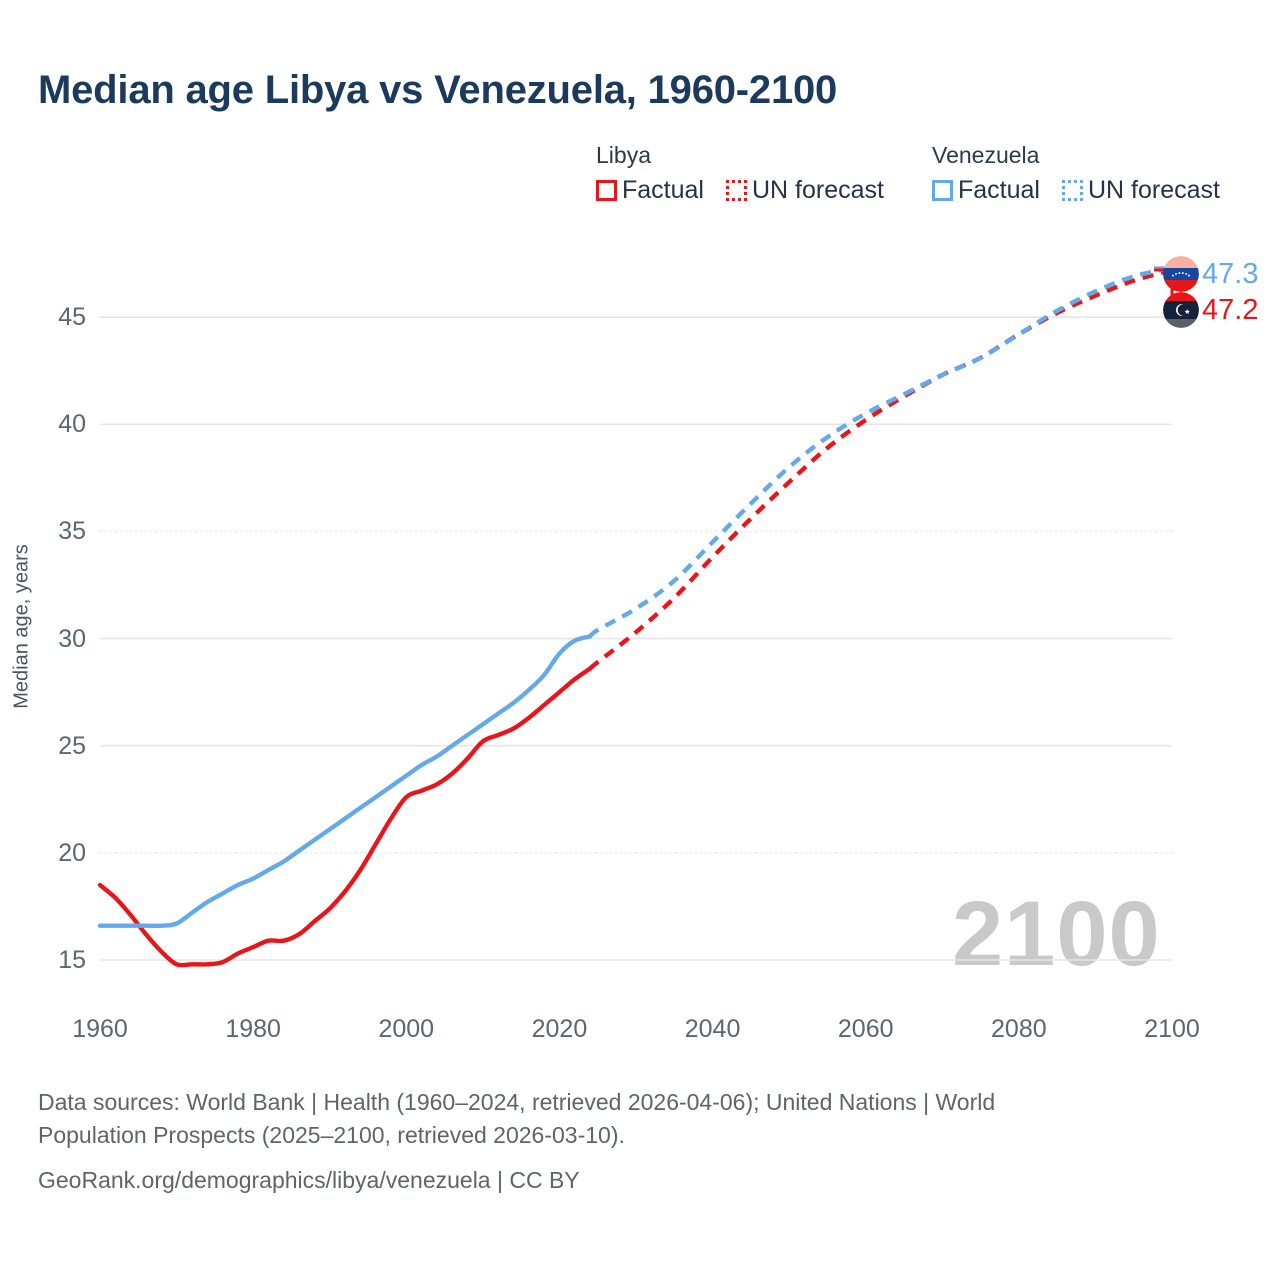  What do you see at coordinates (942, 190) in the screenshot?
I see `legend-swatch-solid-blue-icon` at bounding box center [942, 190].